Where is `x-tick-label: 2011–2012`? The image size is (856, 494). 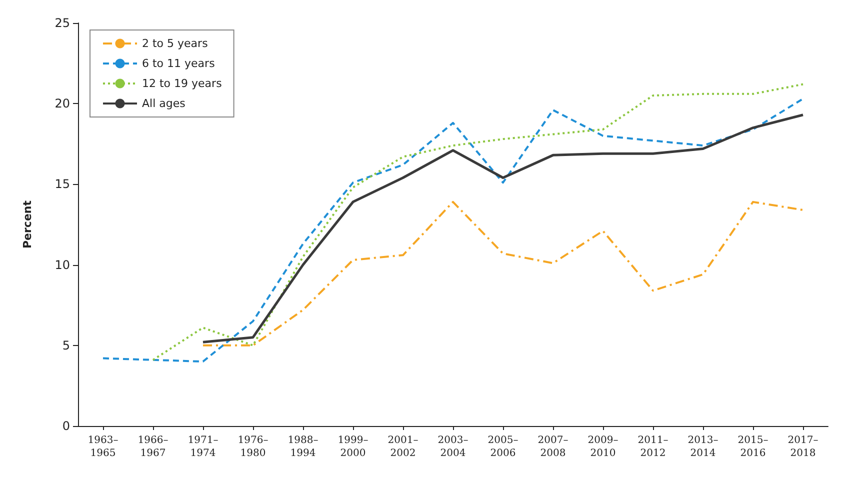
x-tick-label: 2011–2012 is located at coordinates (653, 447).